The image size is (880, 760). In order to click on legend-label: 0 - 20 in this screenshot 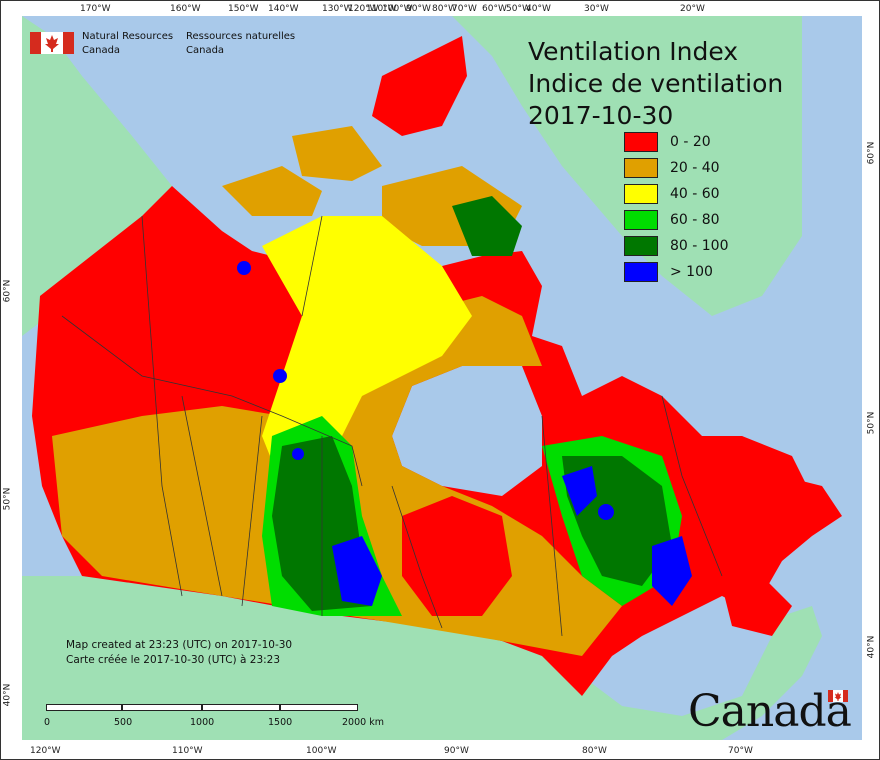, I will do `click(690, 142)`.